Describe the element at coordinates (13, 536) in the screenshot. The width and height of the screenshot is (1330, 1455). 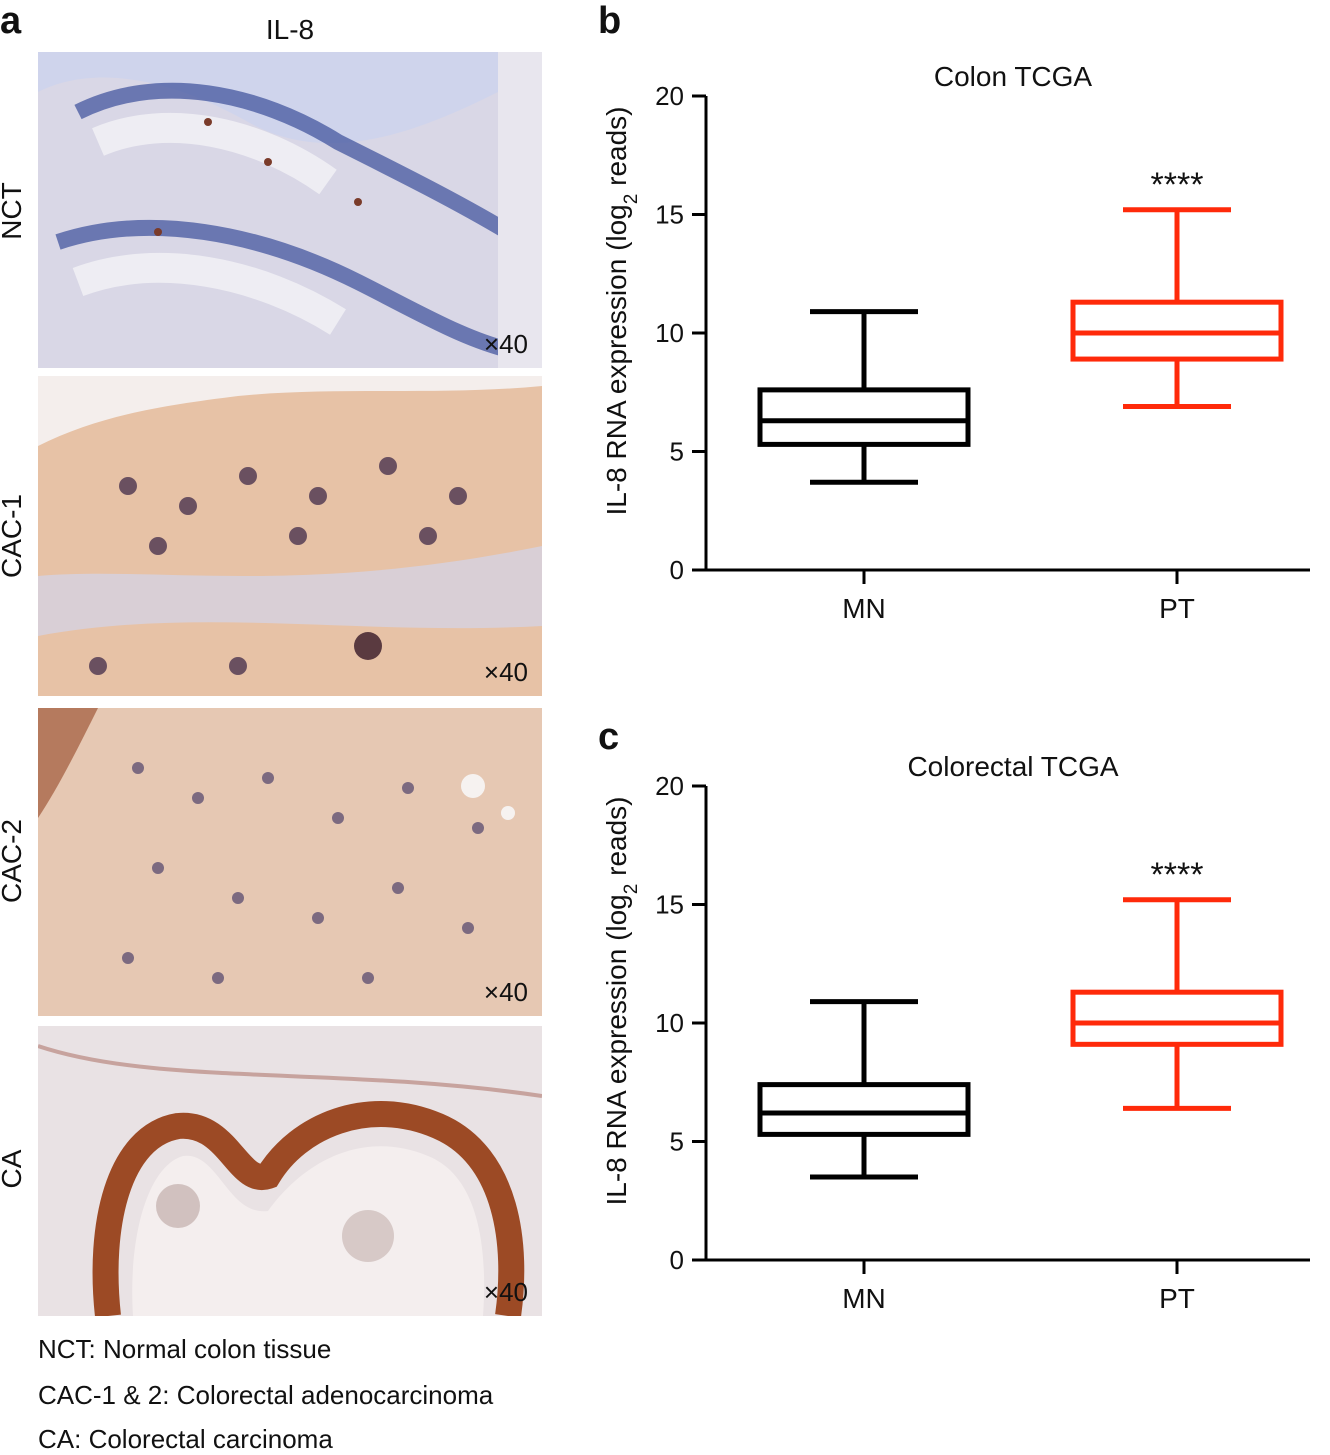
I see `row-label-cac1: CAC-1` at that location.